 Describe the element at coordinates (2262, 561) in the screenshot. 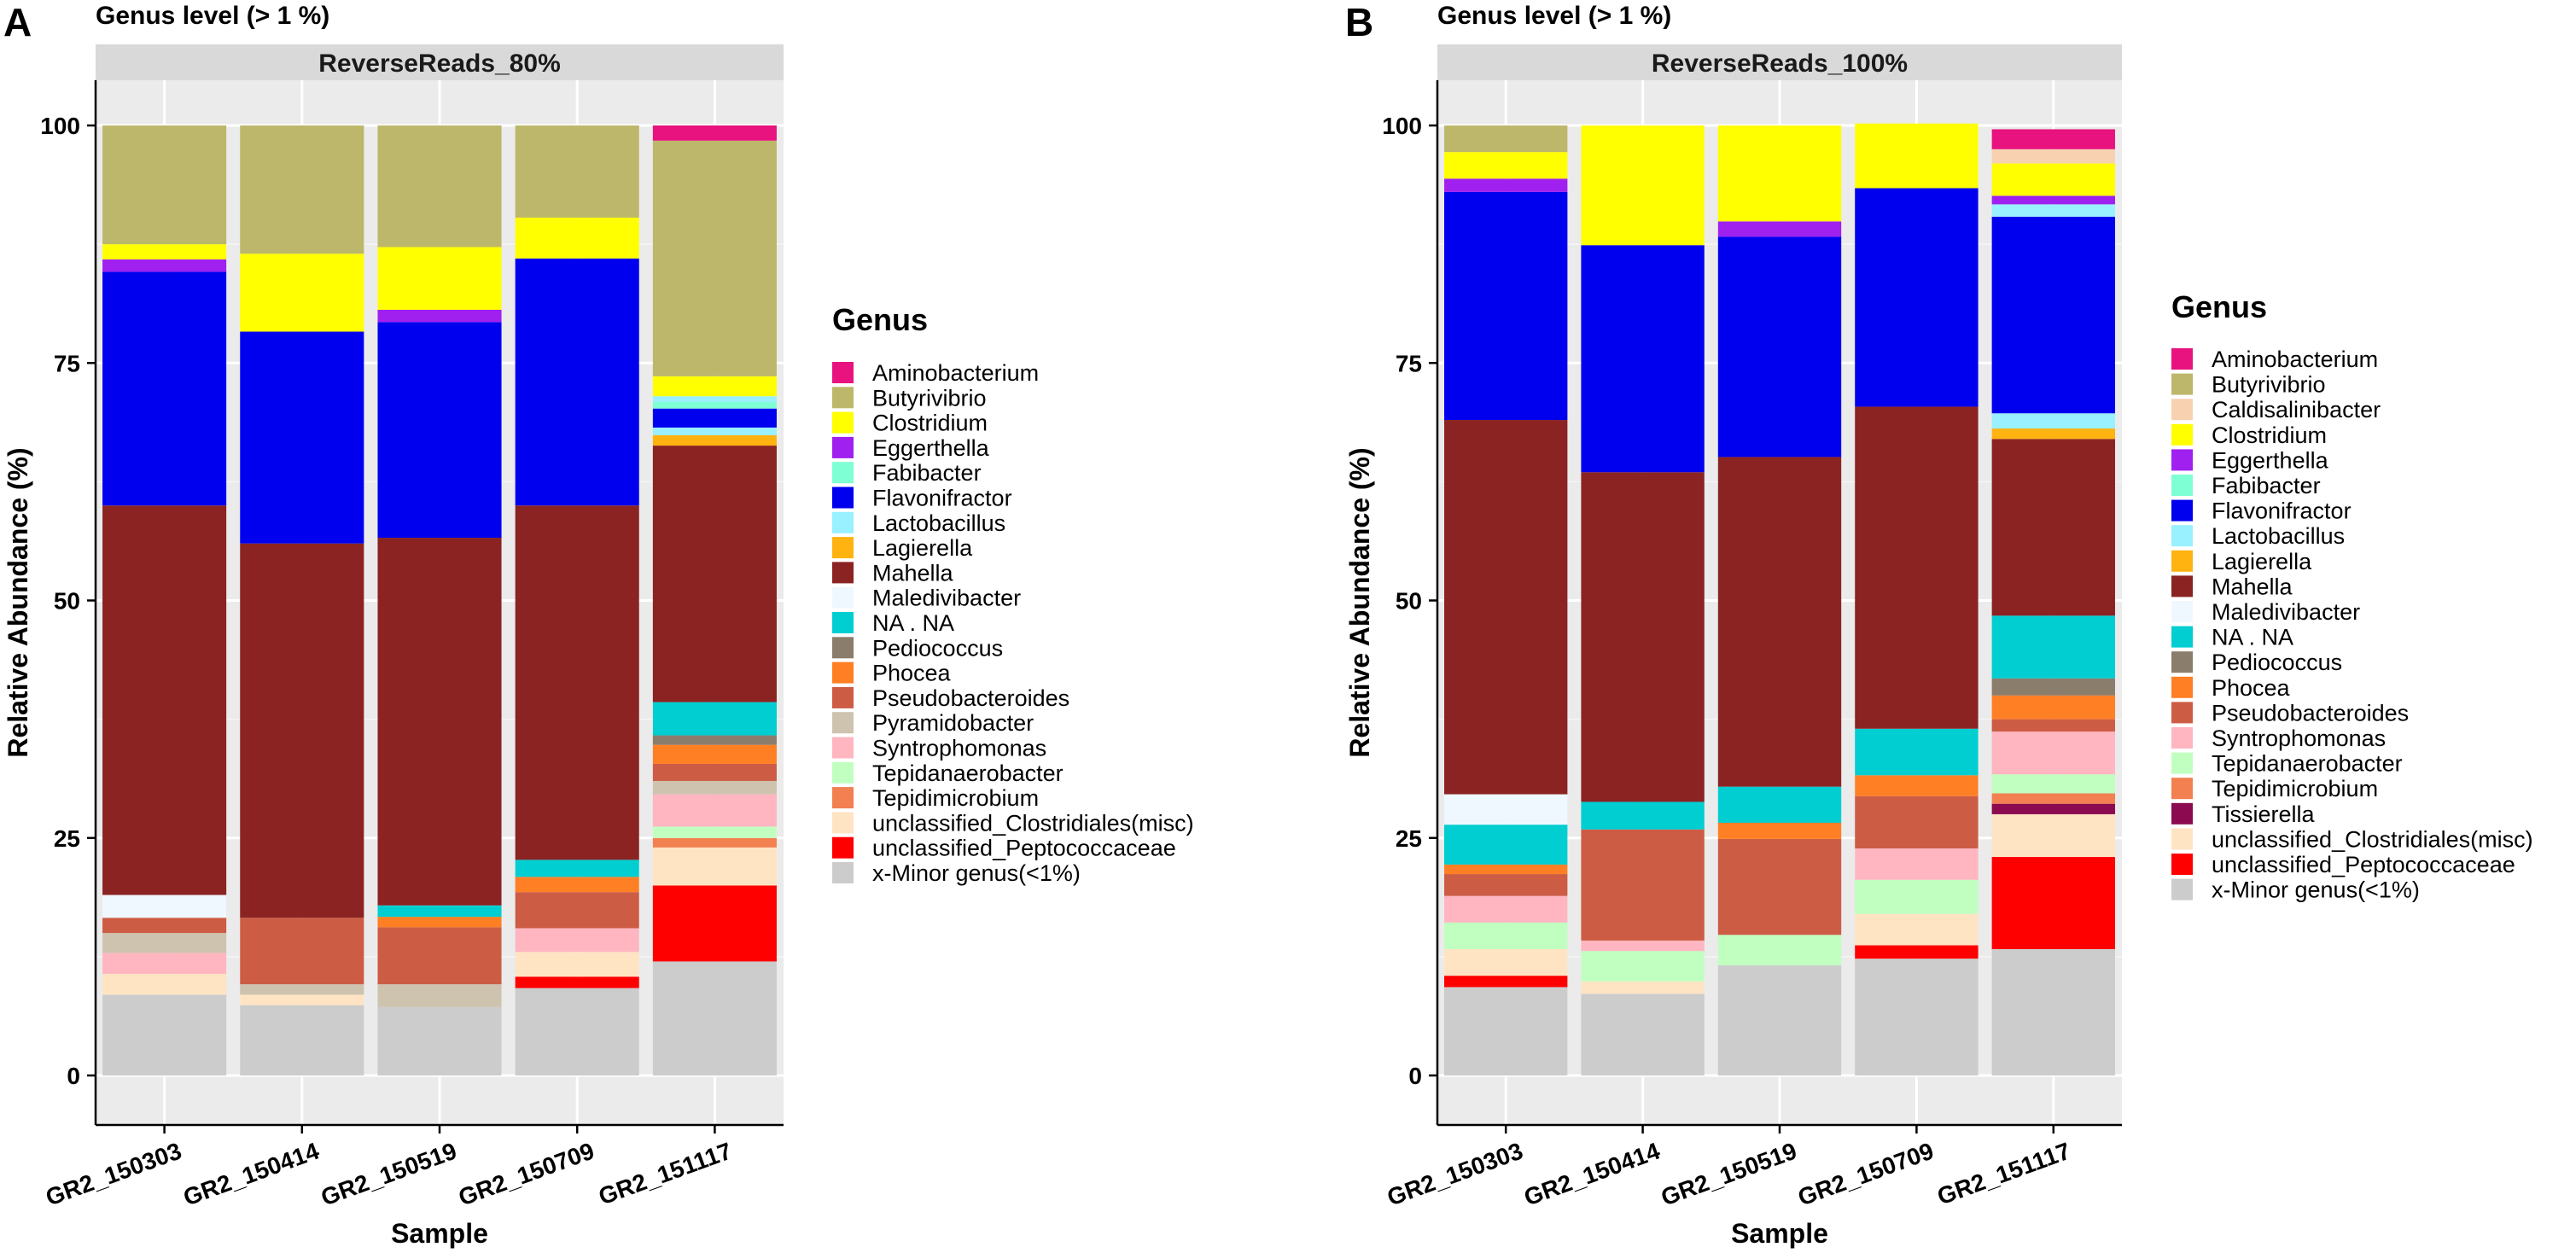

I see `legend-label: Lagierella` at that location.